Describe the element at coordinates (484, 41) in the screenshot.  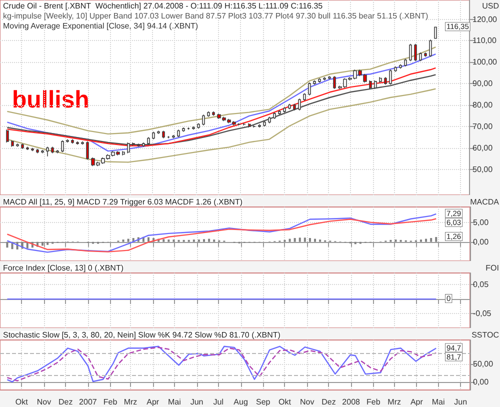
I see `y-tick-label: 110,00` at that location.